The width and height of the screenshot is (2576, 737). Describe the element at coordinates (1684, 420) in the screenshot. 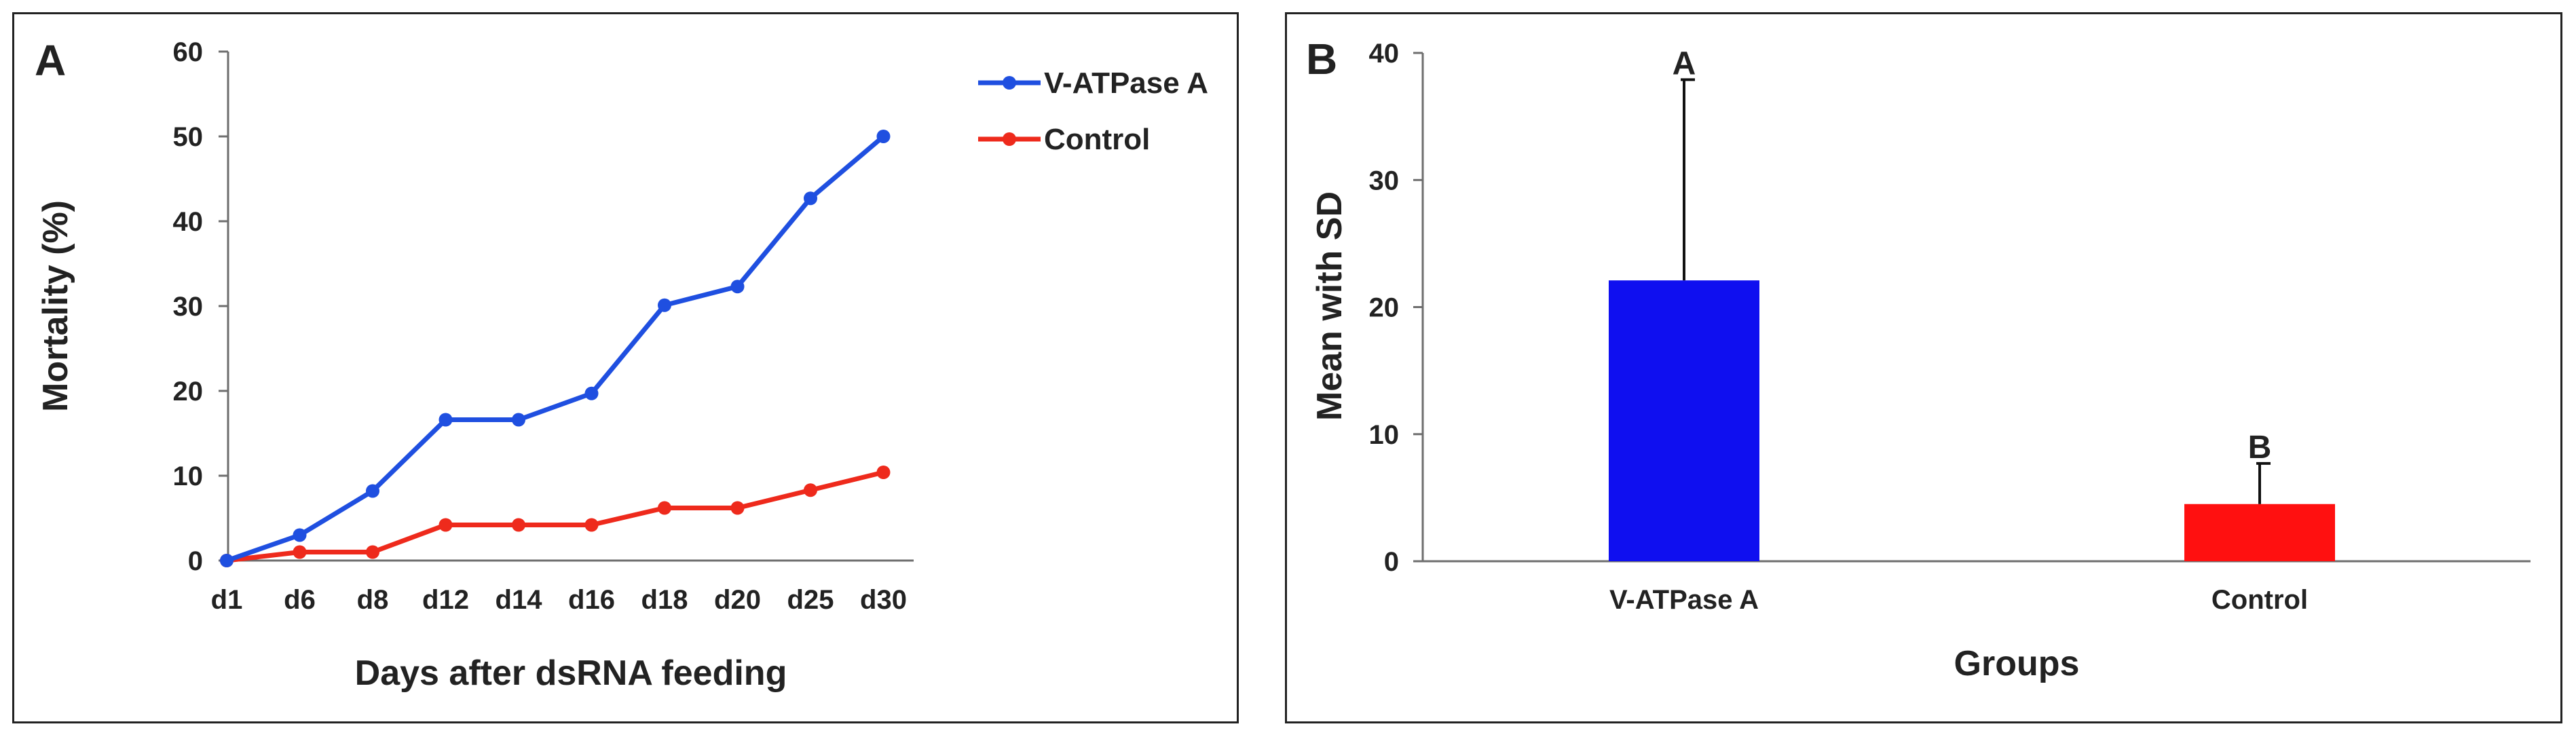

I see `bar-v-atpase-a` at that location.